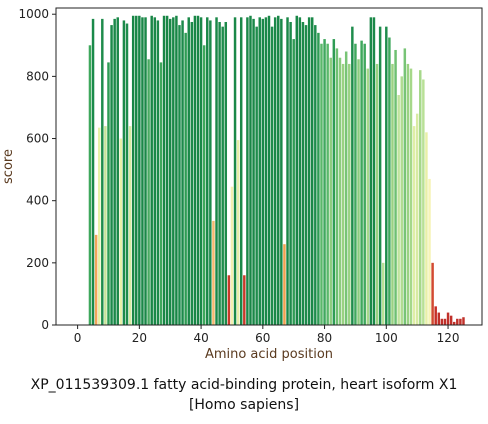  Describe the element at coordinates (8, 166) in the screenshot. I see `y-axis-label: score` at that location.